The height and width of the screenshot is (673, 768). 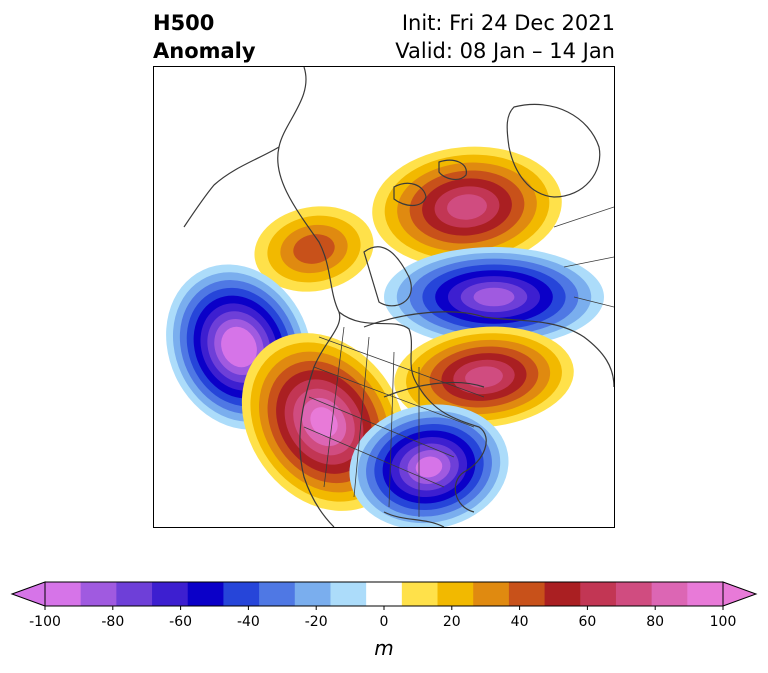 What do you see at coordinates (519, 622) in the screenshot?
I see `colorbar-tick-label: 40` at bounding box center [519, 622].